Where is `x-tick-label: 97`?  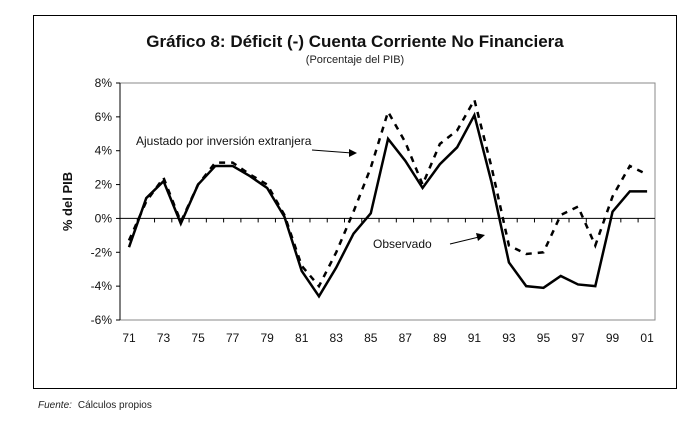
x-tick-label: 97 is located at coordinates (578, 338).